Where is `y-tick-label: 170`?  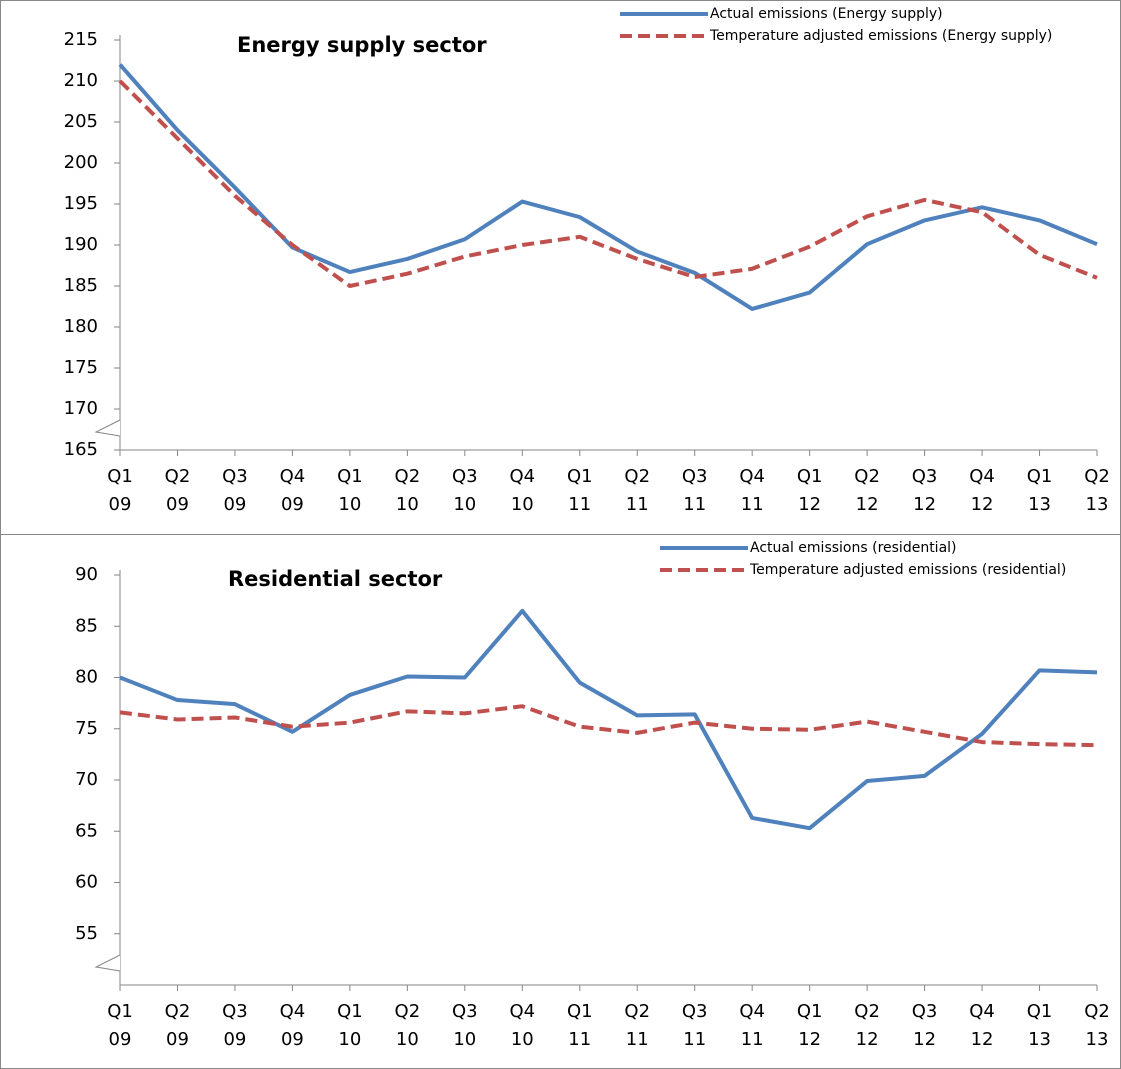
y-tick-label: 170 is located at coordinates (81, 408).